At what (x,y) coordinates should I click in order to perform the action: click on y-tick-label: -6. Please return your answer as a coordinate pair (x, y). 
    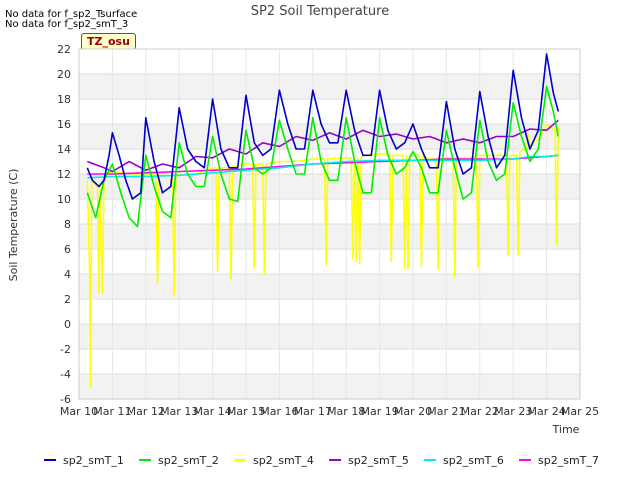
    Looking at the image, I should click on (65, 399).